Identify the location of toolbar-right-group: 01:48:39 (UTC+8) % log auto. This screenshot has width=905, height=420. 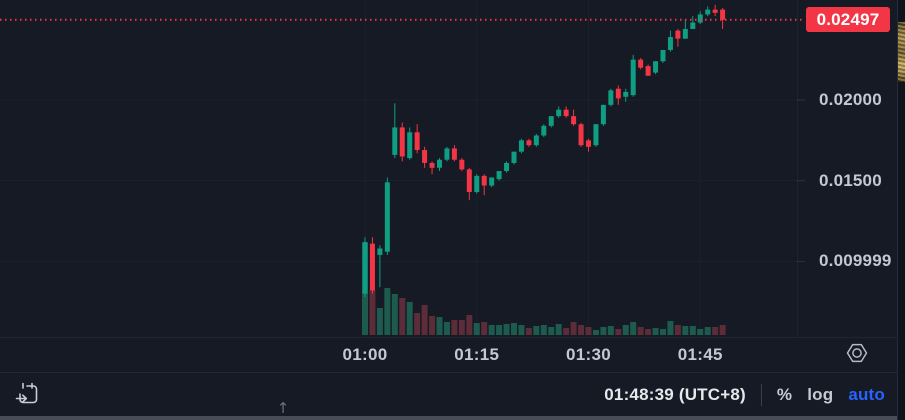
(744, 394).